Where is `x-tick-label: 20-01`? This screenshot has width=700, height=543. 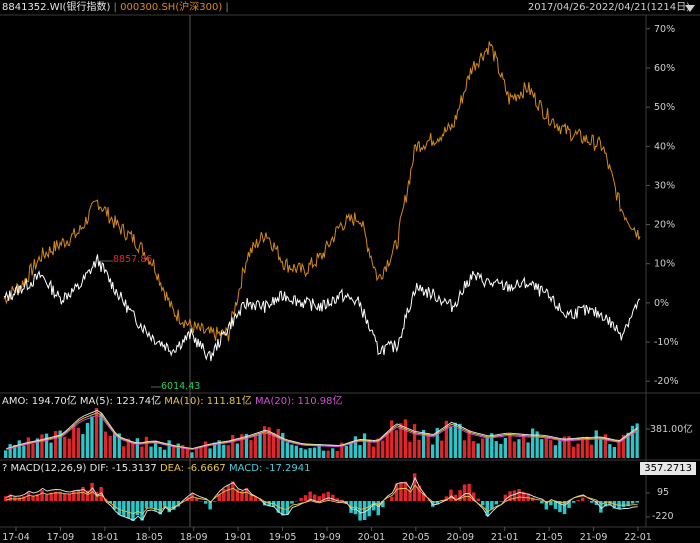 x-tick-label: 20-01 is located at coordinates (372, 537).